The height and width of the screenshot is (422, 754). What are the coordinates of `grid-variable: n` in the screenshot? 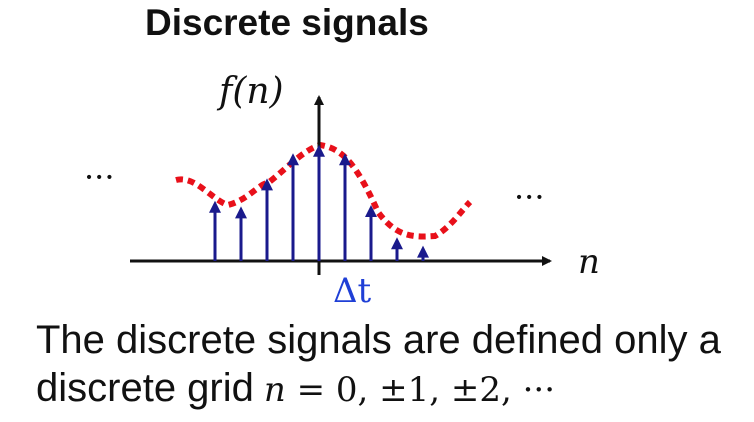 It's located at (274, 390).